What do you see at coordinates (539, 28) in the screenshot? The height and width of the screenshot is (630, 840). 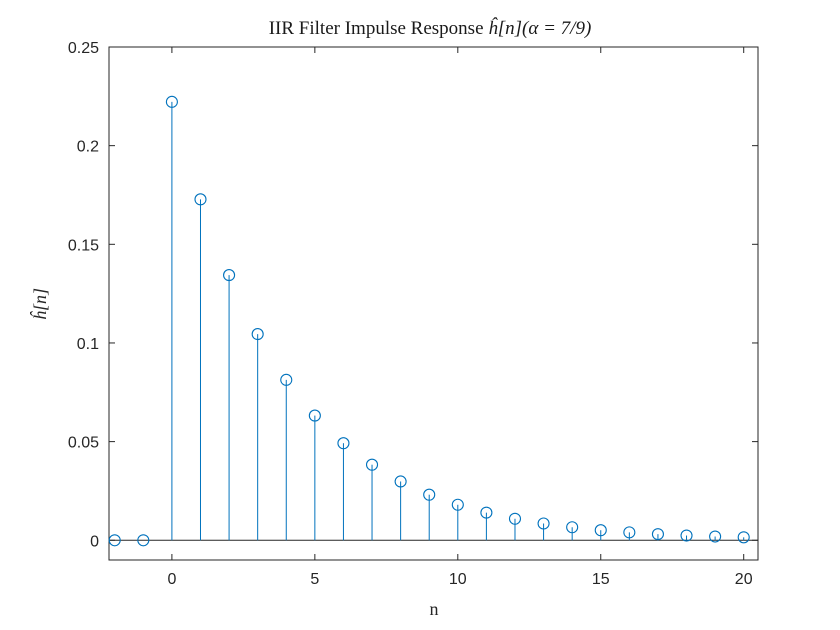 I see `chart-title-math: ĥ[n](α = 7/9)` at bounding box center [539, 28].